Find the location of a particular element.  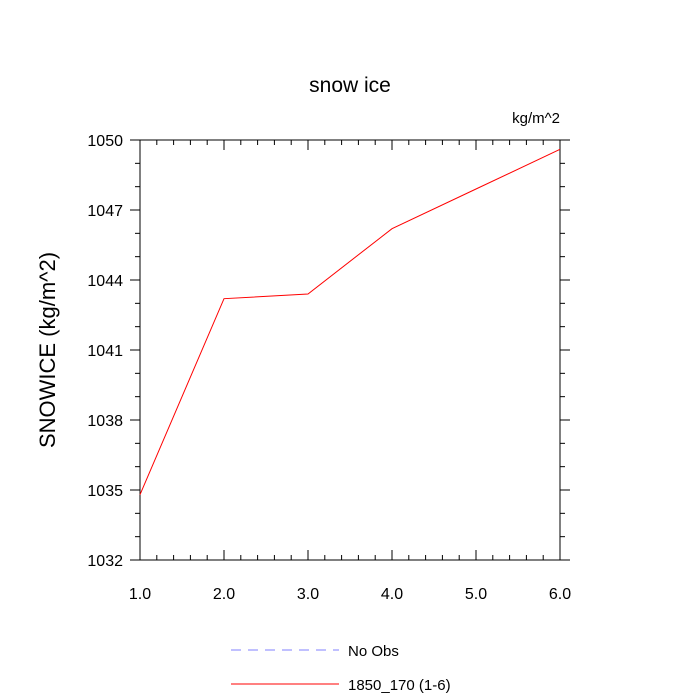

units-label: kg/m^2 is located at coordinates (536, 118).